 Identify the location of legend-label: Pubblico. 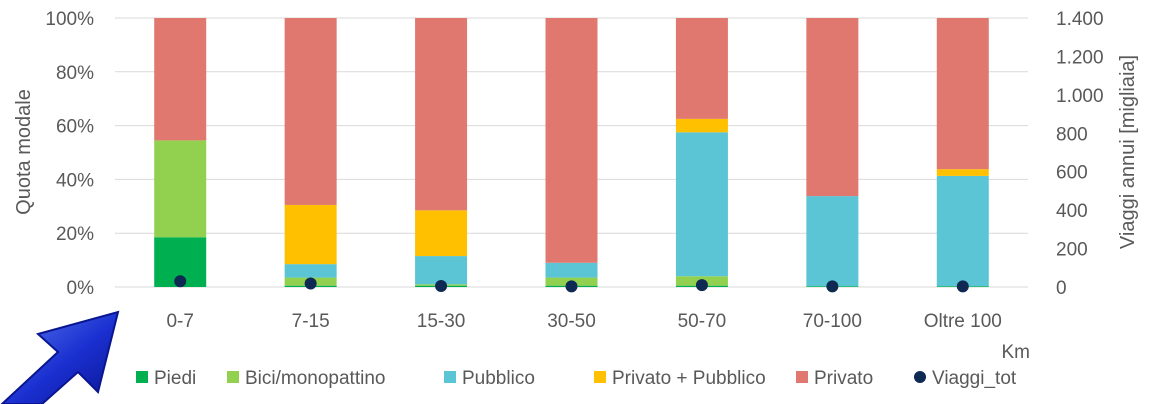
(498, 378).